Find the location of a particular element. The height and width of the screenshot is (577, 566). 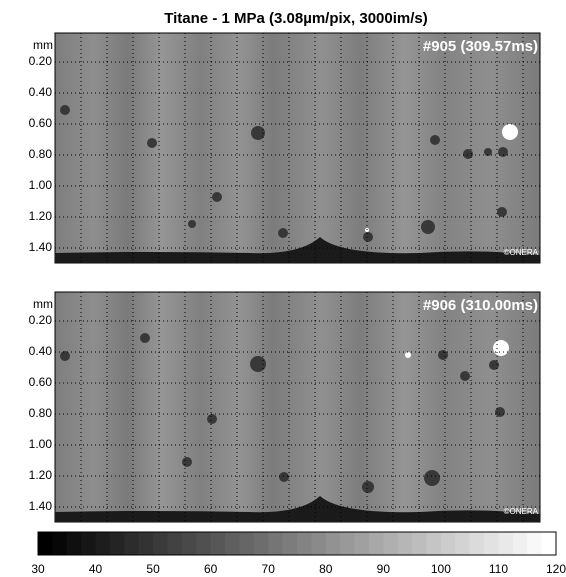

y-tick-label: 1.20 is located at coordinates (41, 216).